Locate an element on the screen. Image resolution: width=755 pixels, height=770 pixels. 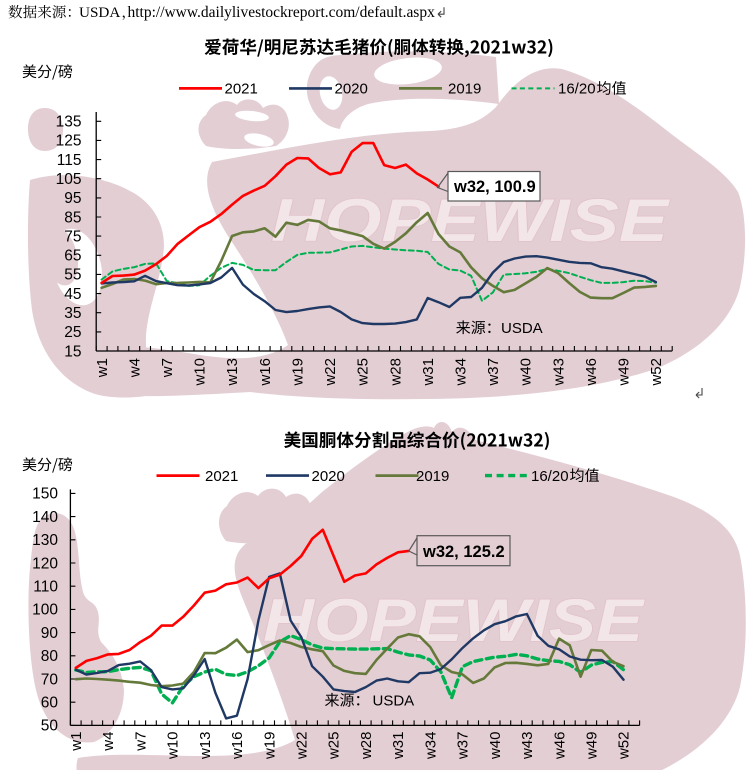
svg-text: 75 is located at coordinates (72, 236).